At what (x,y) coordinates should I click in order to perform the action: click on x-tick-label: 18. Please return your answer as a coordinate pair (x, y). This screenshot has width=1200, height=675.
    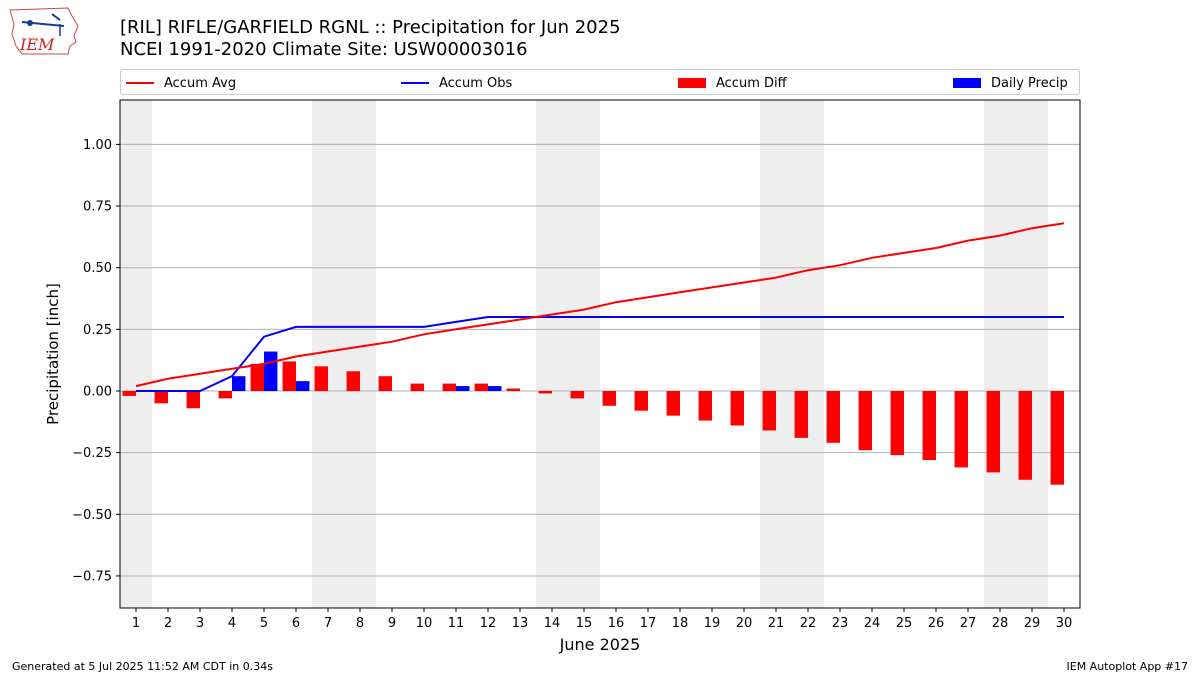
    Looking at the image, I should click on (680, 623).